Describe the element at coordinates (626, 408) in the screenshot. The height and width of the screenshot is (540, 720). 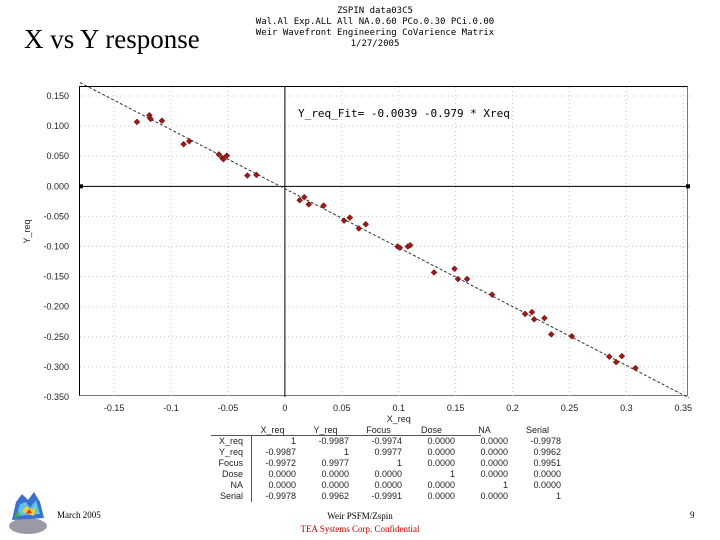
I see `x-tick-label: 0.3` at that location.